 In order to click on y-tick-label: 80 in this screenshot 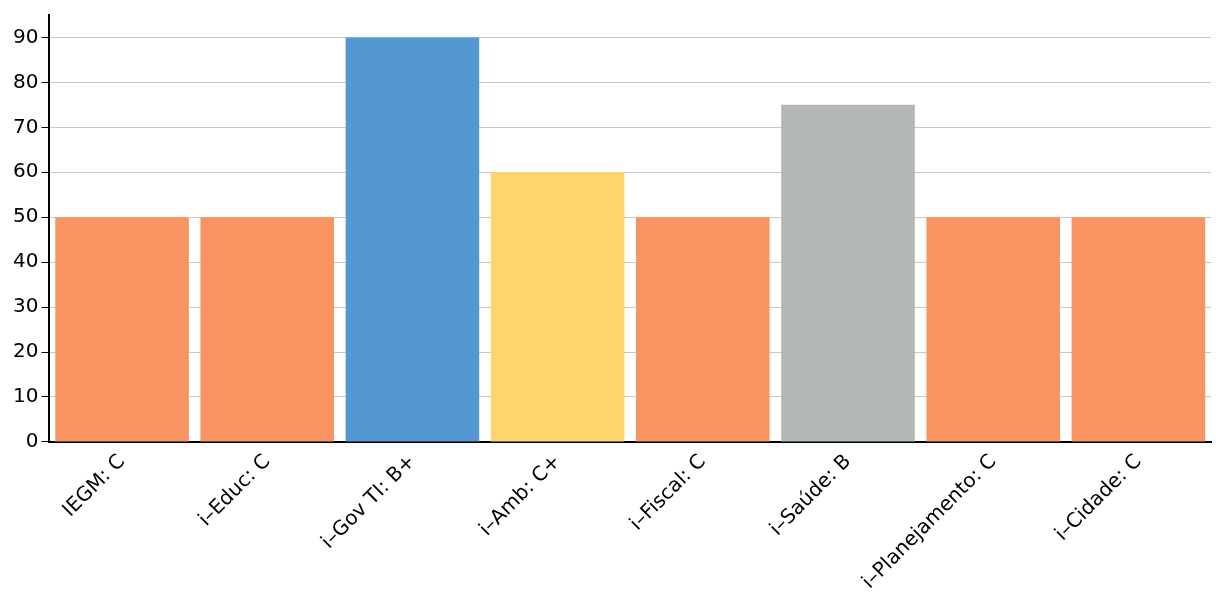, I will do `click(26, 80)`.